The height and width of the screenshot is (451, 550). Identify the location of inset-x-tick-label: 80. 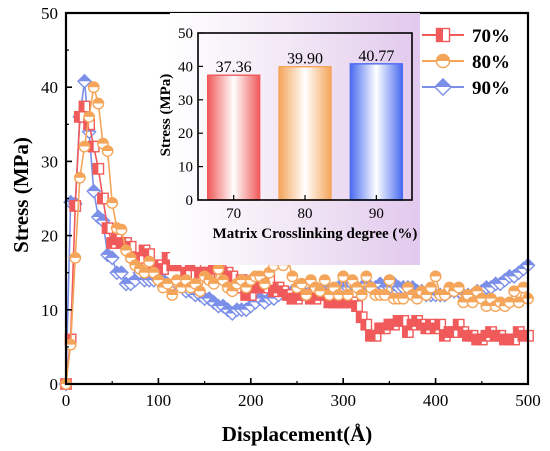
(305, 214).